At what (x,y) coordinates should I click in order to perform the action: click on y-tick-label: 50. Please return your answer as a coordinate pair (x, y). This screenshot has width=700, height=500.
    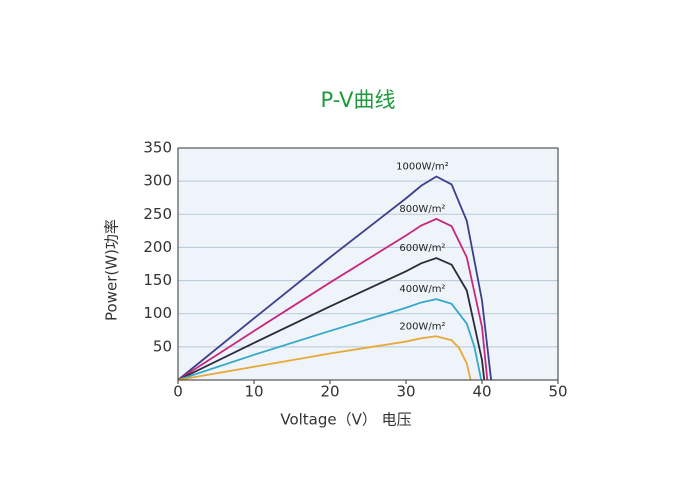
    Looking at the image, I should click on (162, 346).